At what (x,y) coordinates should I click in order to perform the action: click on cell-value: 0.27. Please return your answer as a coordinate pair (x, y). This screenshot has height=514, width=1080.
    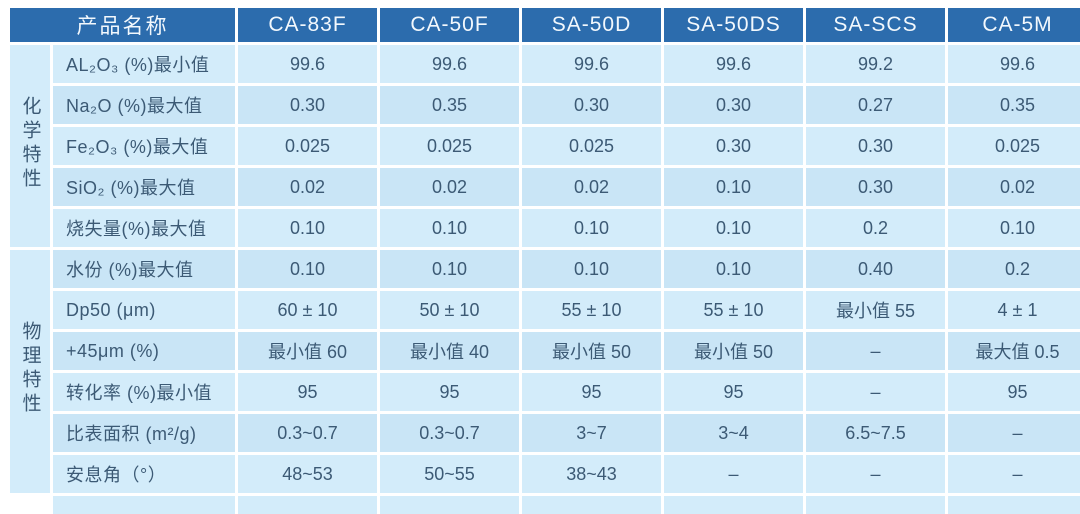
    Looking at the image, I should click on (875, 105).